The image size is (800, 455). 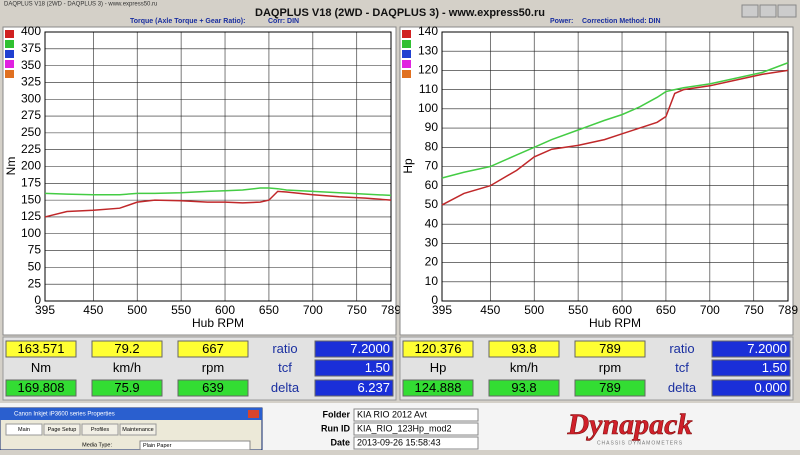 What do you see at coordinates (432, 166) in the screenshot?
I see `y-tick-label: 70` at bounding box center [432, 166].